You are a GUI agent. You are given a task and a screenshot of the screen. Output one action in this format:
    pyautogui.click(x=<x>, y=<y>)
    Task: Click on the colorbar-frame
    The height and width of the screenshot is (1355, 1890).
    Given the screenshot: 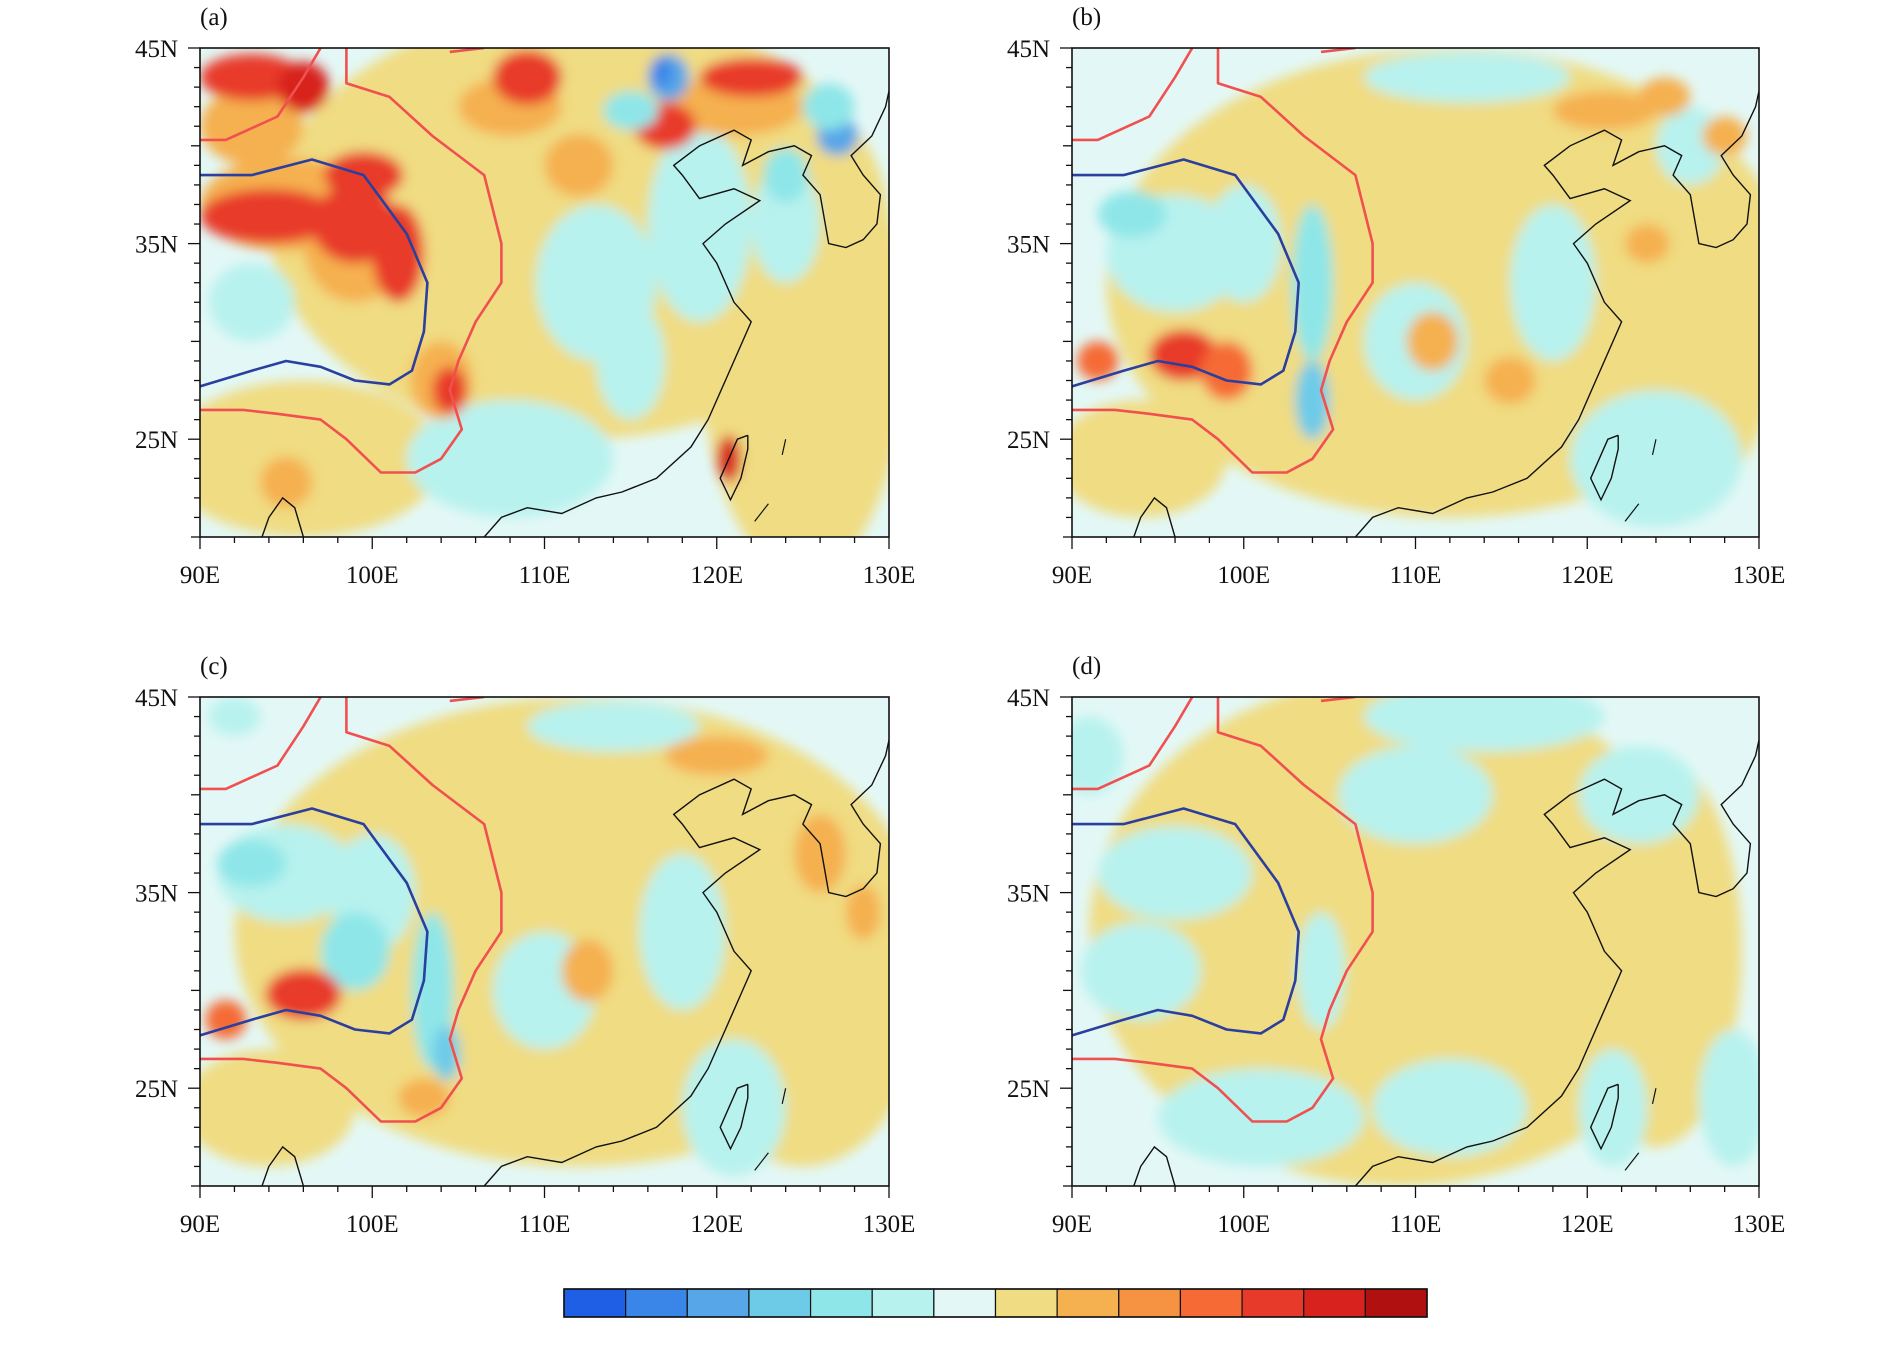 What is the action you would take?
    pyautogui.click(x=995, y=1303)
    